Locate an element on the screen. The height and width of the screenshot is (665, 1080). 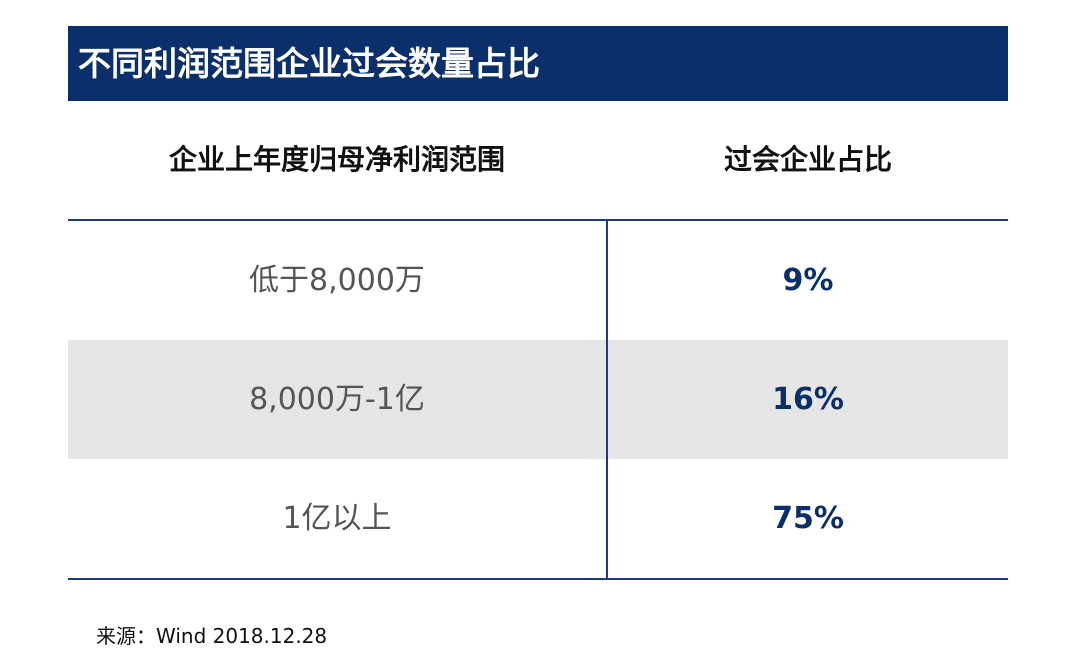
share-cell: 9% is located at coordinates (808, 280).